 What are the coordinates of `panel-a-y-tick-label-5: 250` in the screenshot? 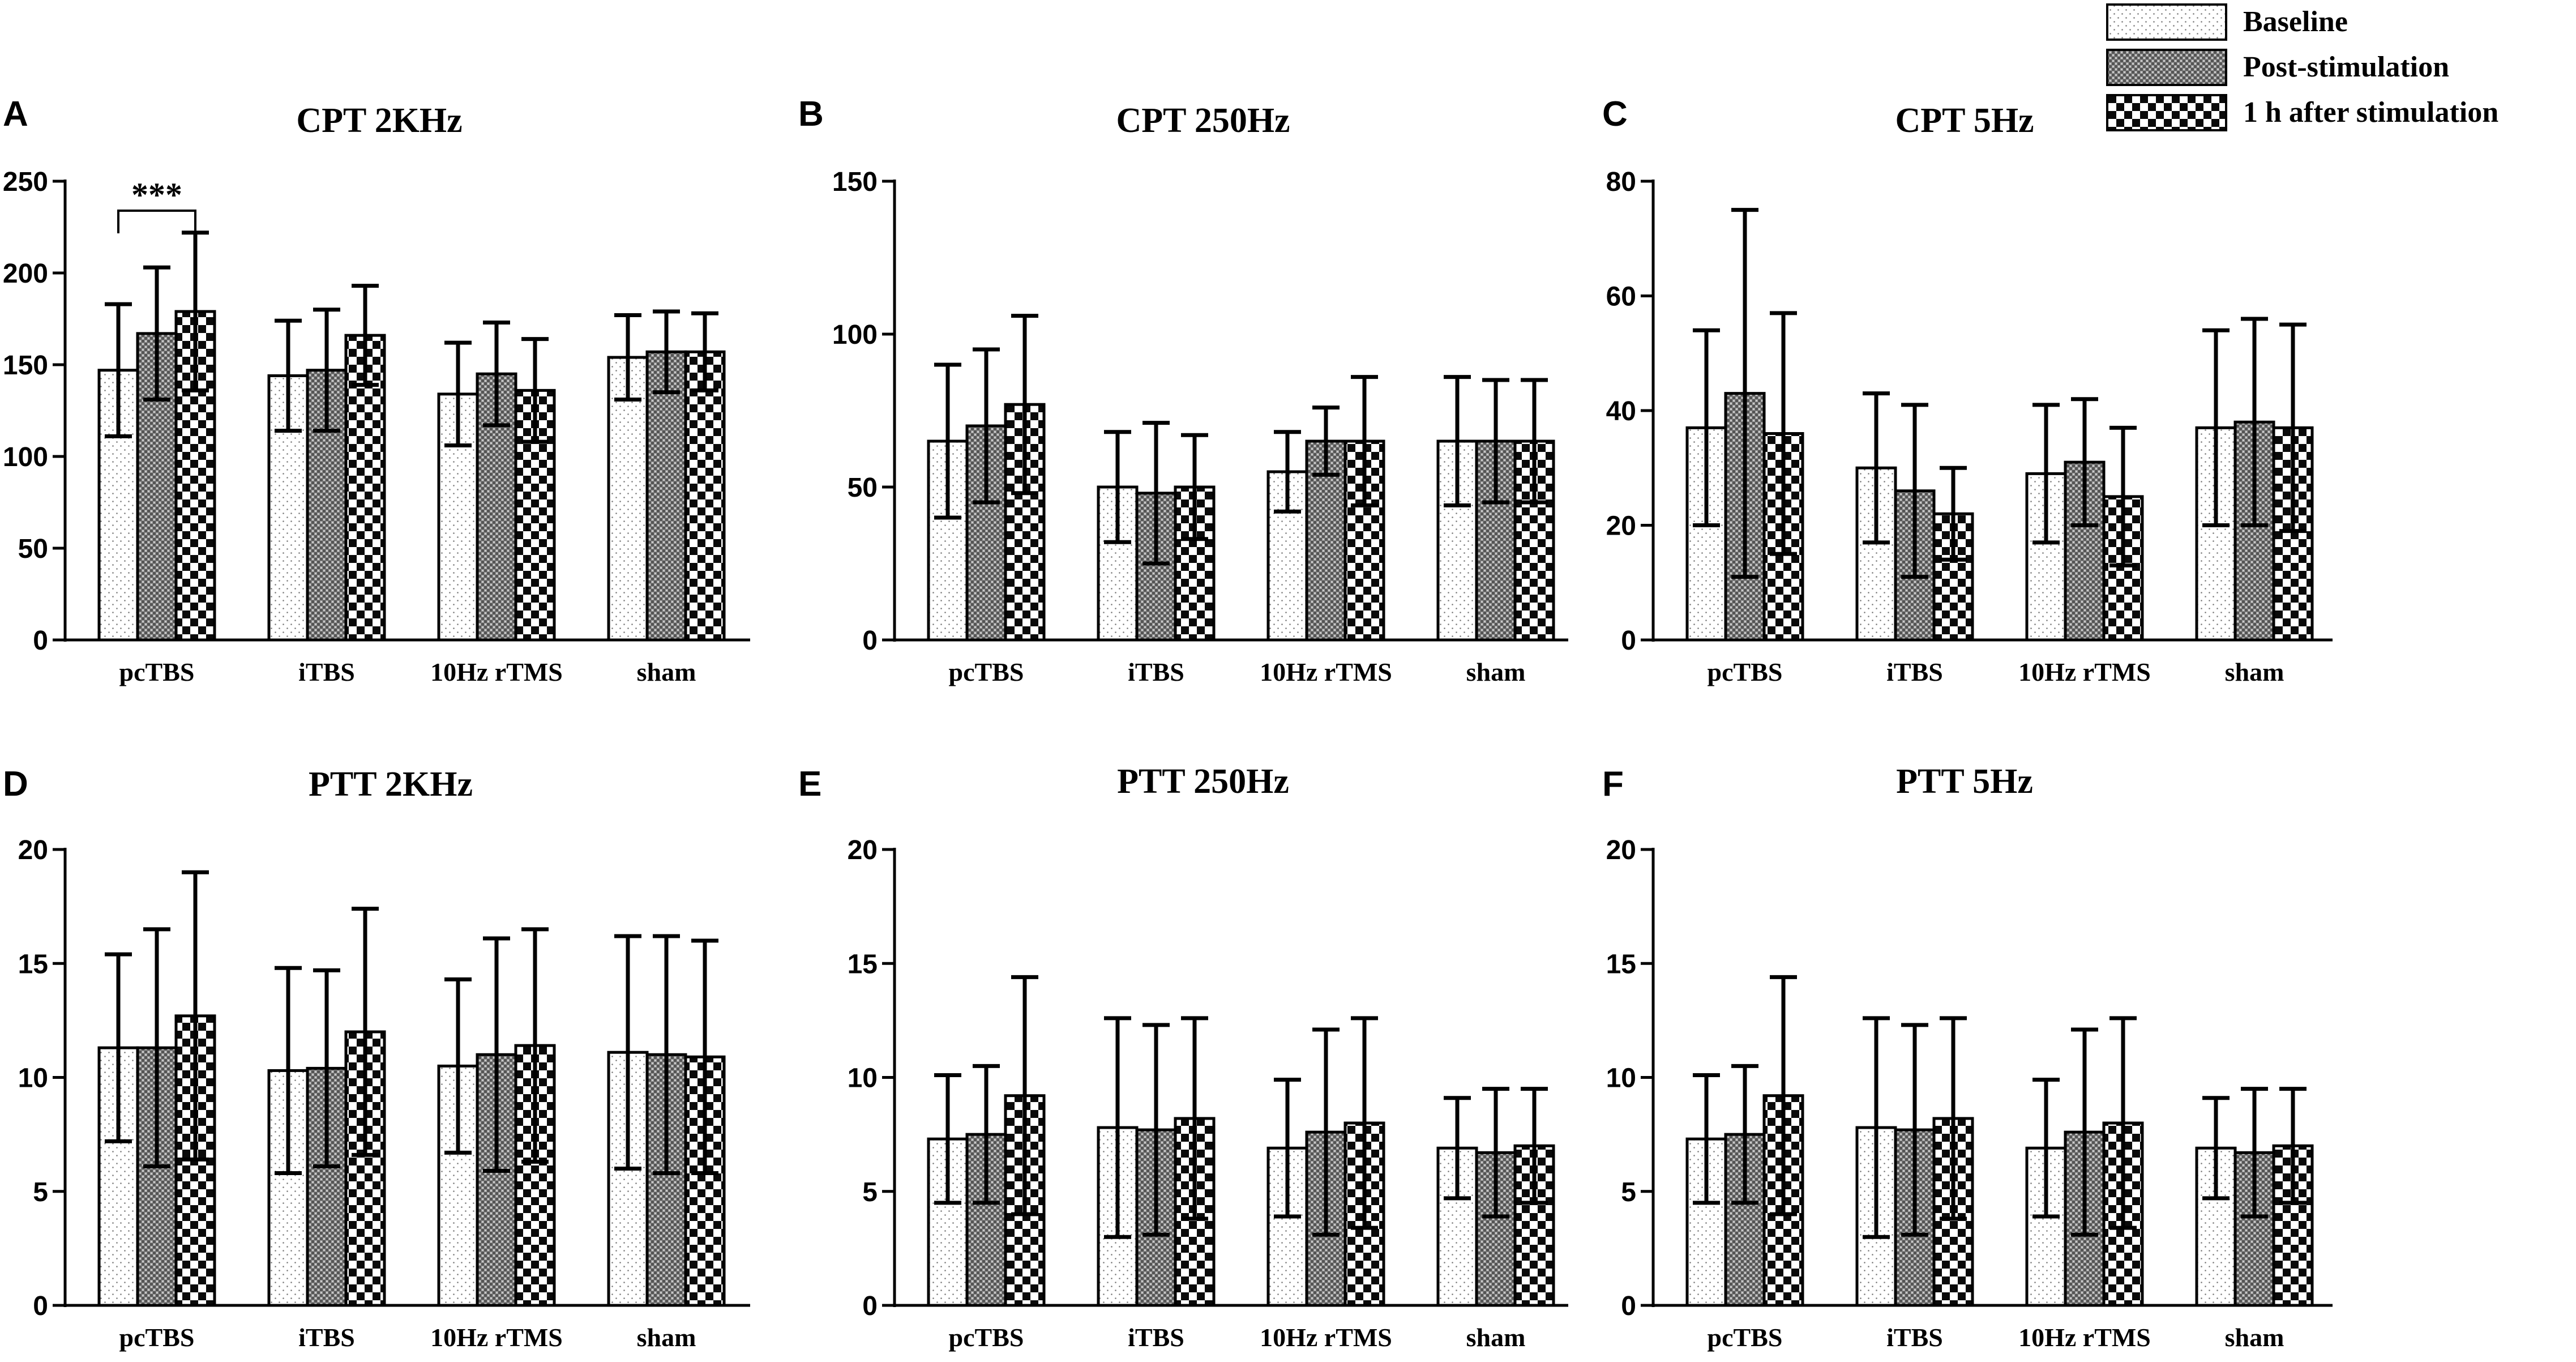 It's located at (25, 182).